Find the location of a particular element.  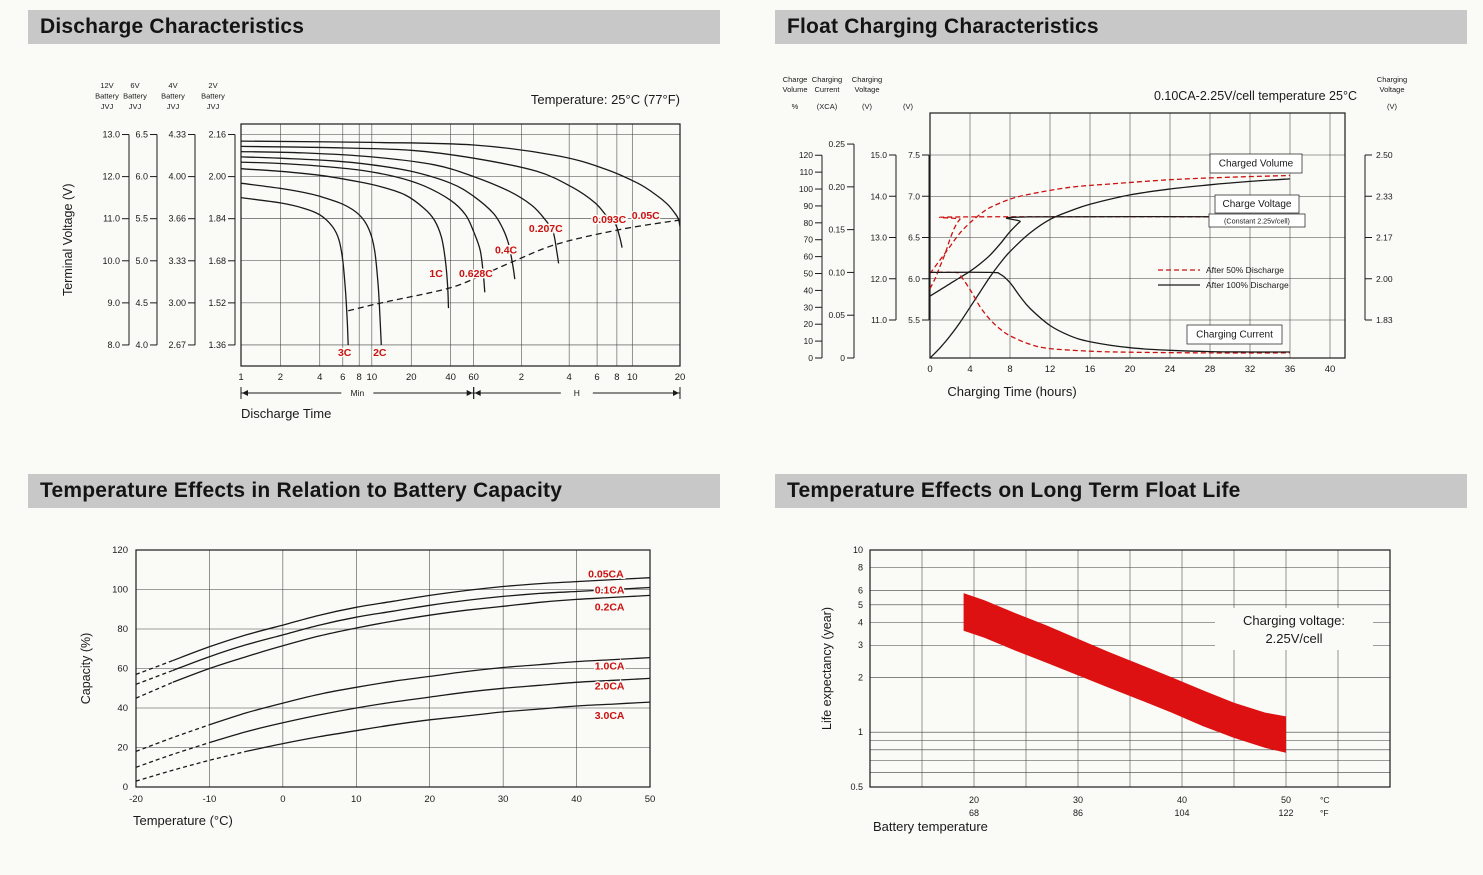

y-tick-label: 3.66 is located at coordinates (177, 219).